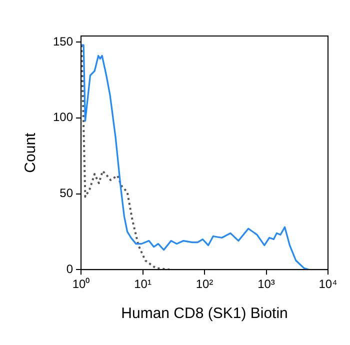 The height and width of the screenshot is (345, 350). What do you see at coordinates (143, 284) in the screenshot?
I see `x-tick-label: 10¹` at bounding box center [143, 284].